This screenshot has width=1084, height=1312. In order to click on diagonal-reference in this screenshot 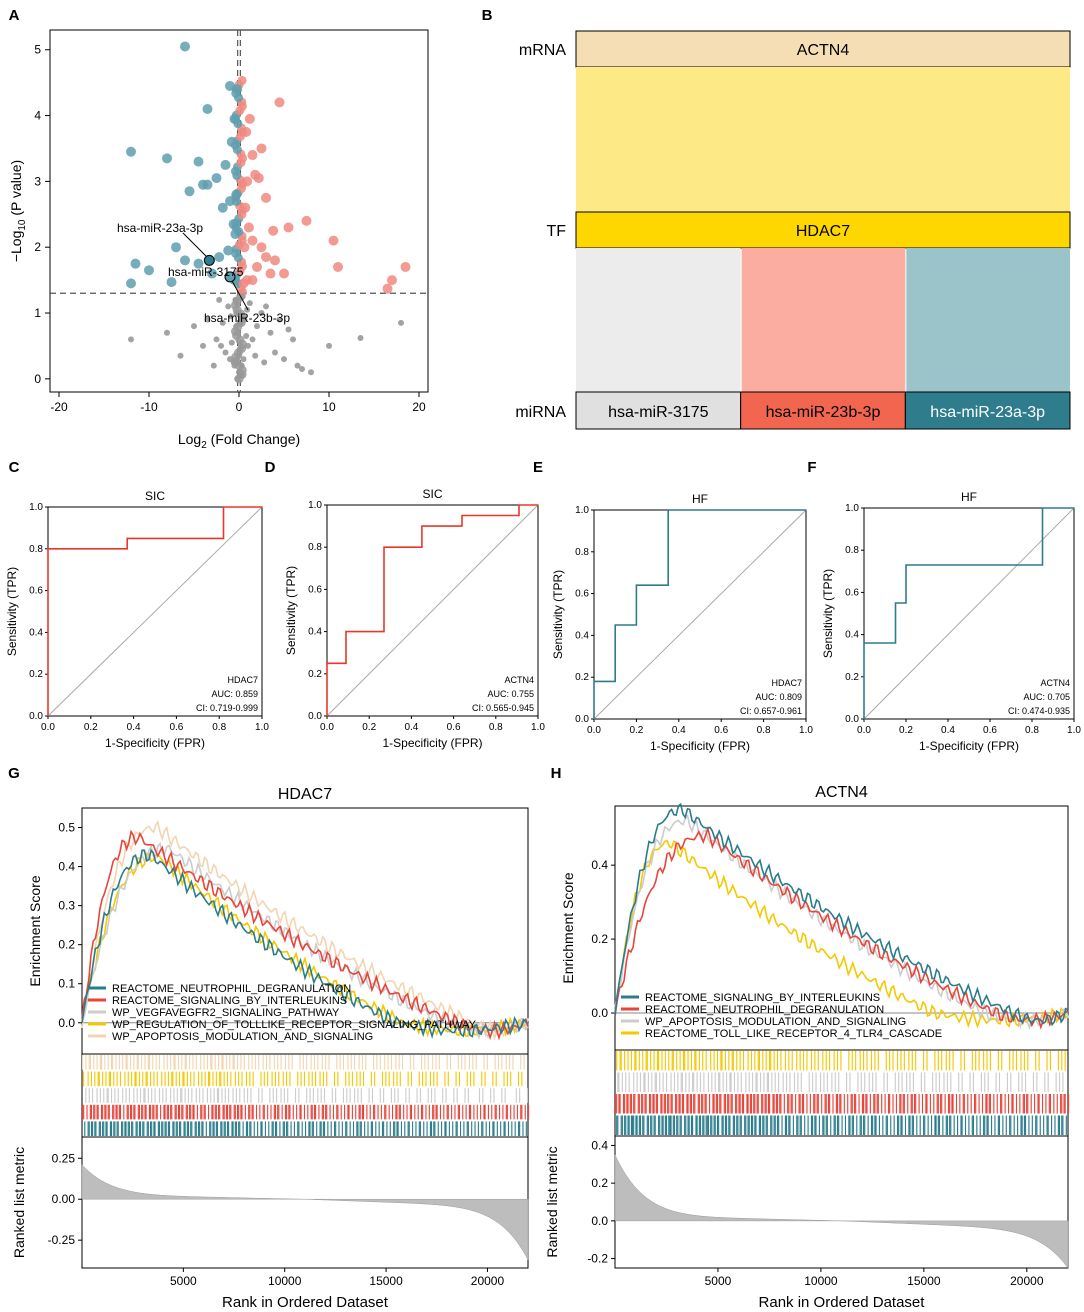, I will do `click(155, 611)`.